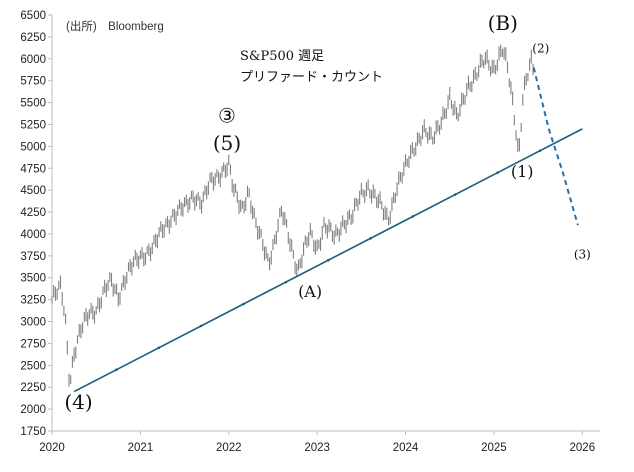  What do you see at coordinates (33, 191) in the screenshot?
I see `y-tick-label: 4500` at bounding box center [33, 191].